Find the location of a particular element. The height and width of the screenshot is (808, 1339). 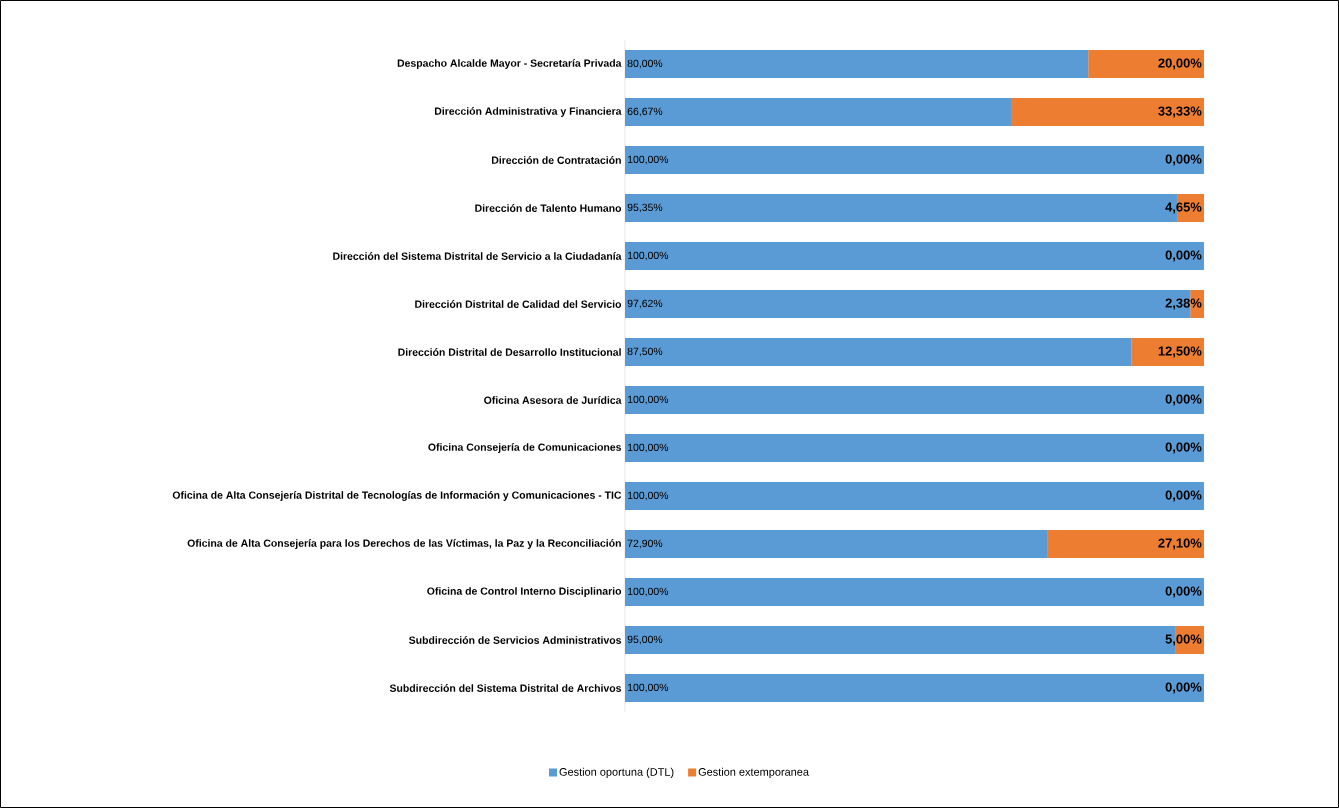

legend-label: Gestion extemporanea is located at coordinates (753, 772).